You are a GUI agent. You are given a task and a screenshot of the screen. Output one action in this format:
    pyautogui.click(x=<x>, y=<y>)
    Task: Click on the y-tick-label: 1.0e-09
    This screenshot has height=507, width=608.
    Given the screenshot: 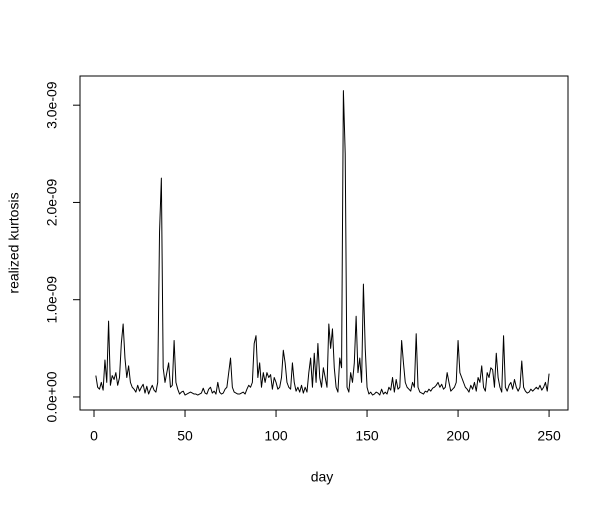 What is the action you would take?
    pyautogui.click(x=52, y=300)
    